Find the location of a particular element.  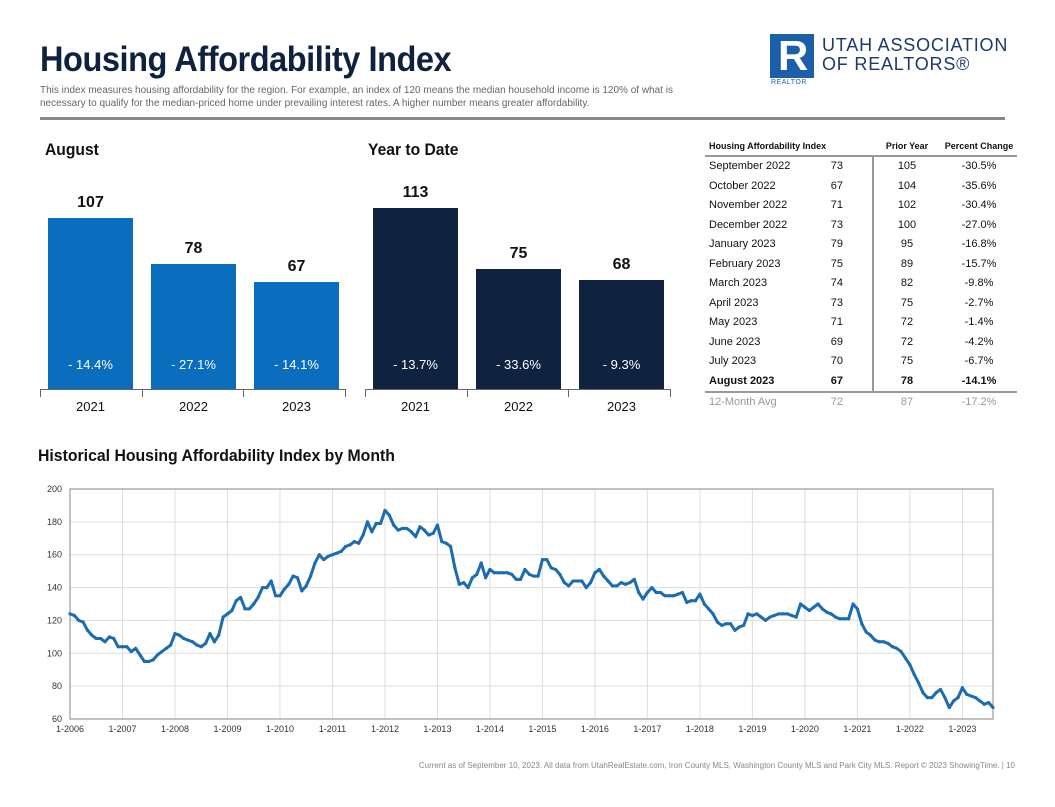

realtor-r-icon: R is located at coordinates (792, 56).